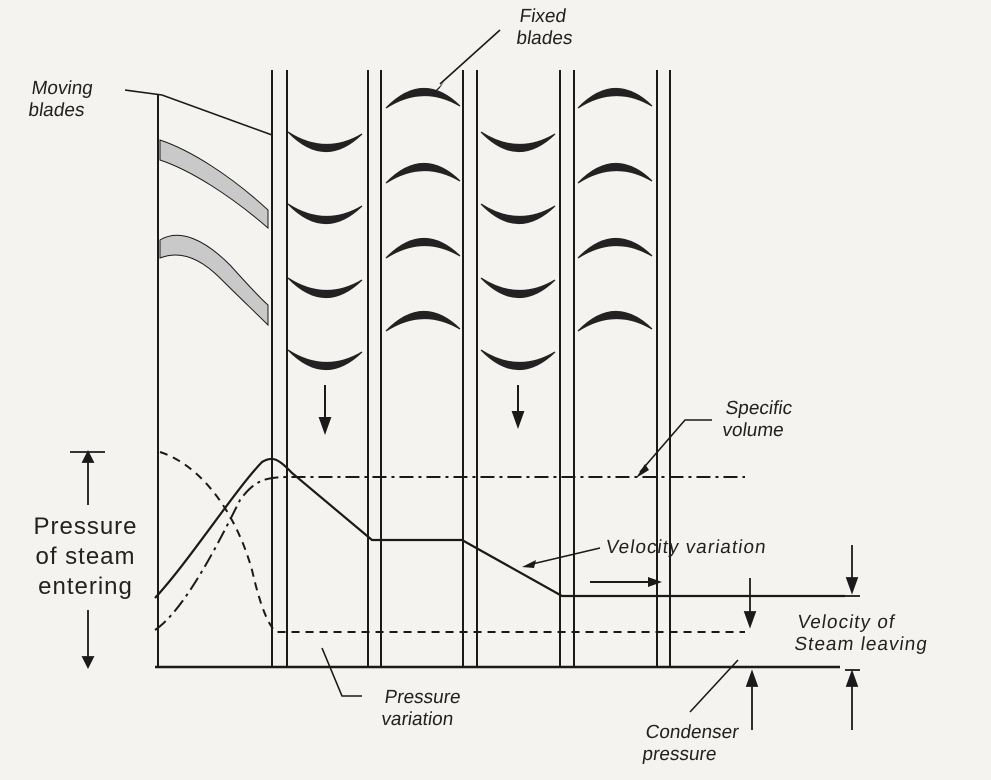  I want to click on fixed-blades-leader, so click(470, 57).